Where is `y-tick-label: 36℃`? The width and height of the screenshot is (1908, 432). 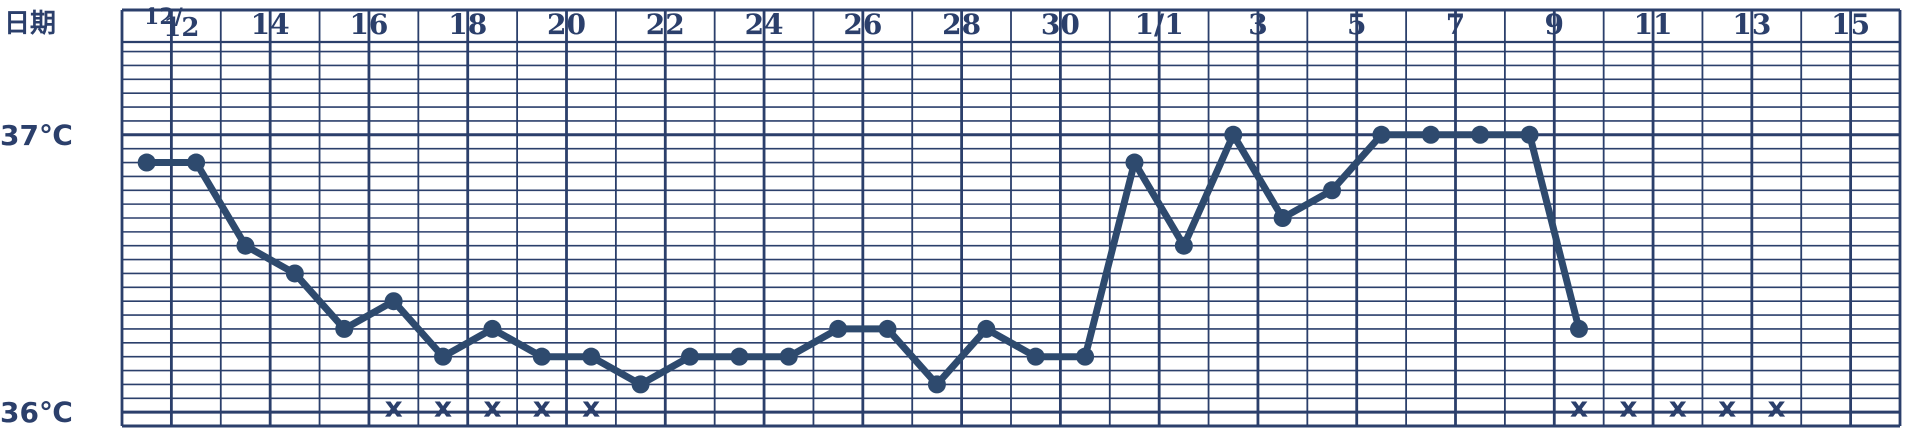
y-tick-label: 36℃ is located at coordinates (36, 412).